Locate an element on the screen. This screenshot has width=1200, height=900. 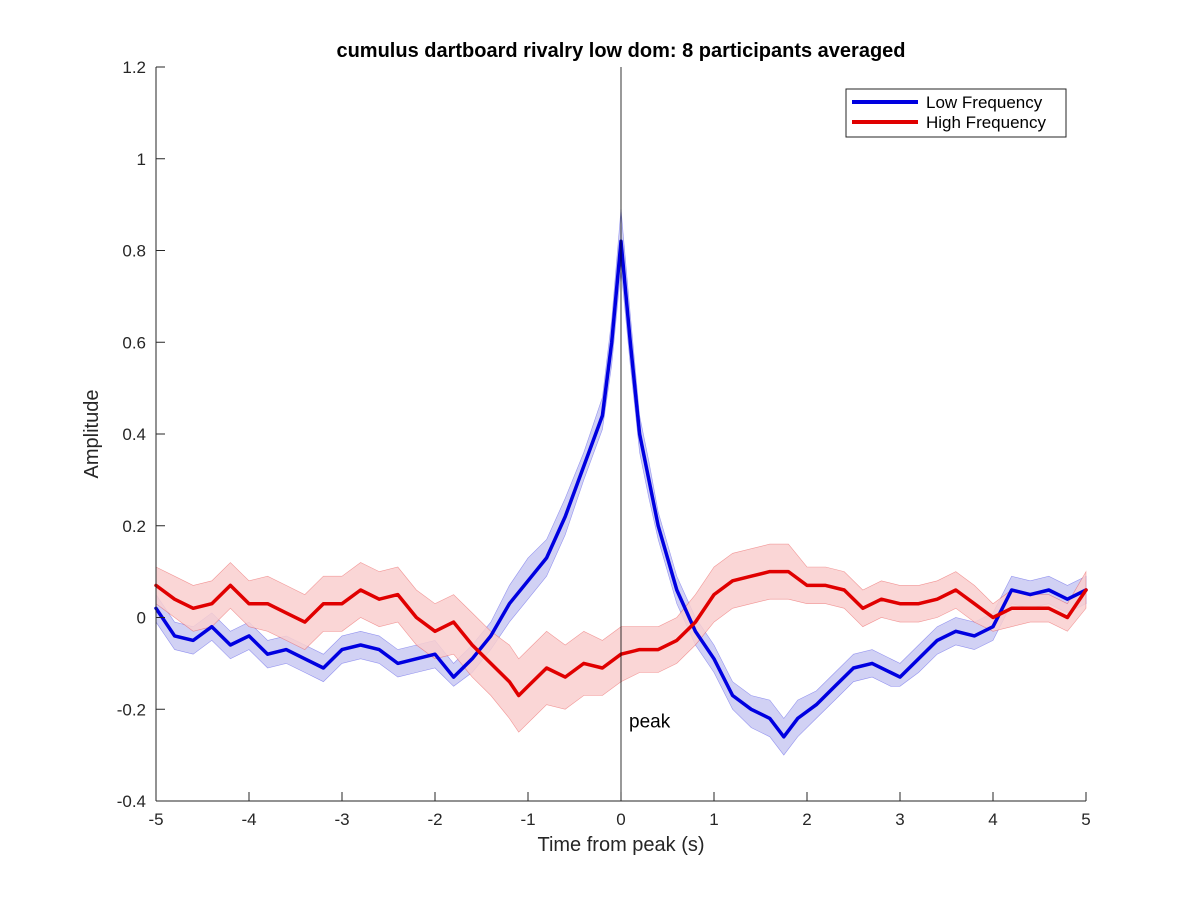
x-tick-label: 1 is located at coordinates (713, 819).